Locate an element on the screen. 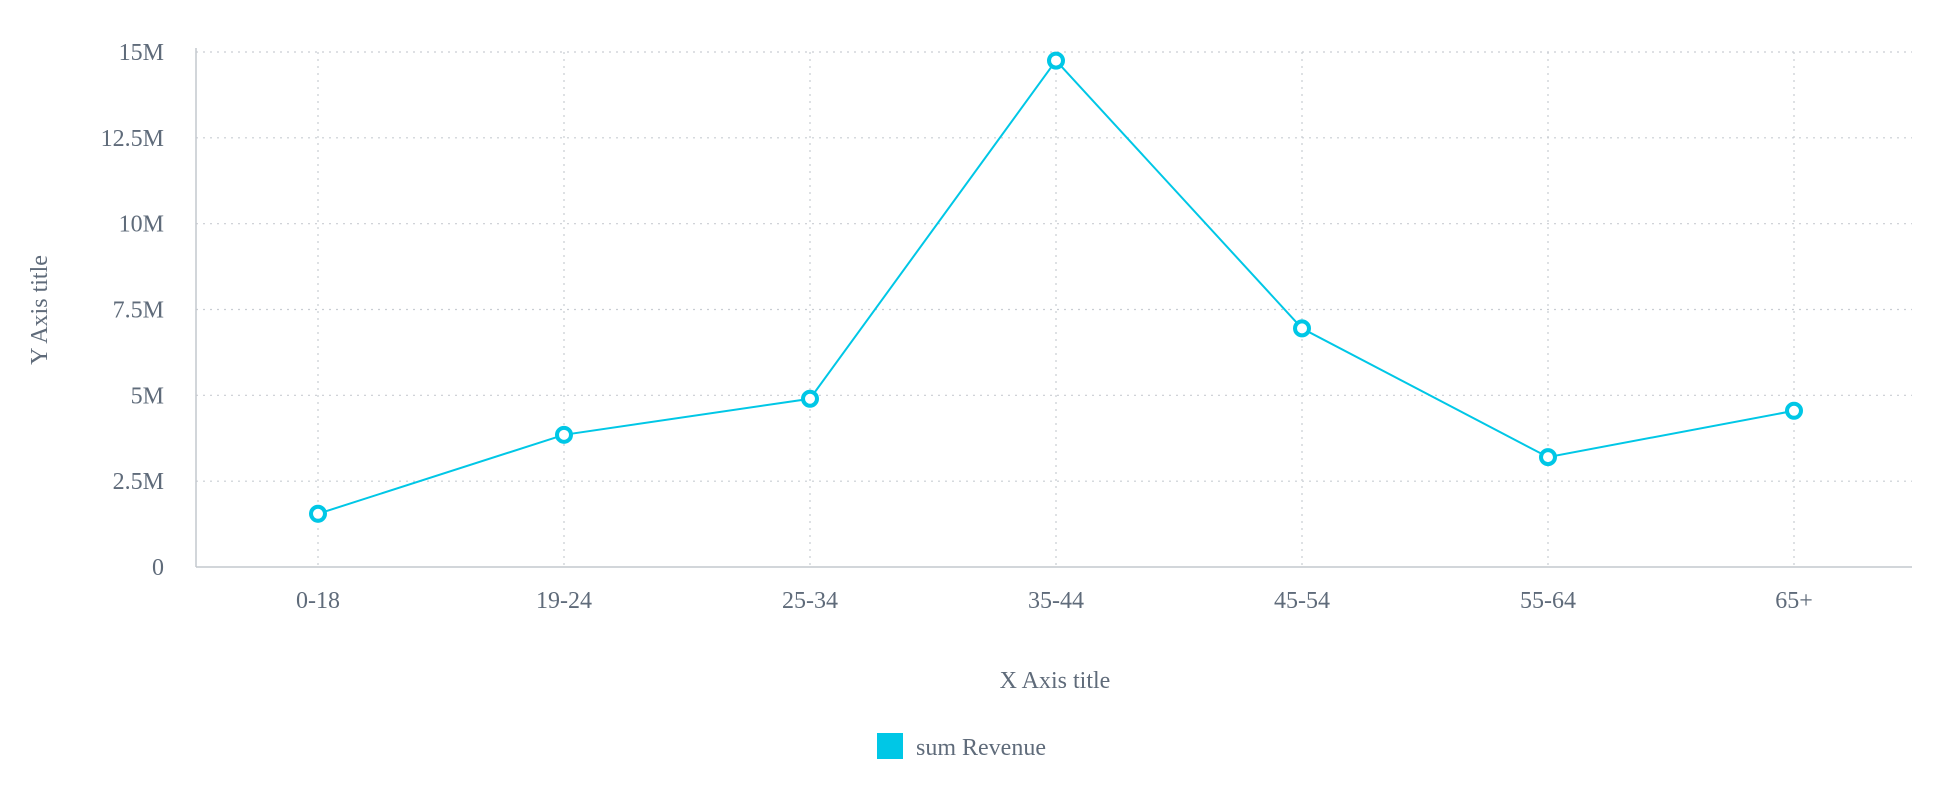 This screenshot has height=789, width=1938. y-tick-label: 15M is located at coordinates (141, 53).